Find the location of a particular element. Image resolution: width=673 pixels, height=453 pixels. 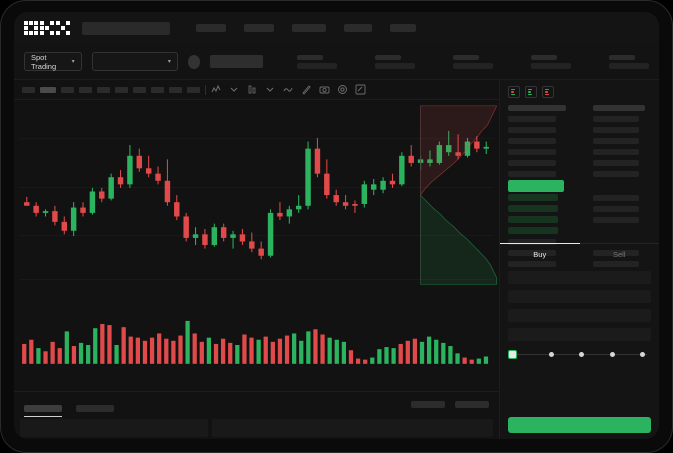

place-buy-order-button is located at coordinates (579, 425).